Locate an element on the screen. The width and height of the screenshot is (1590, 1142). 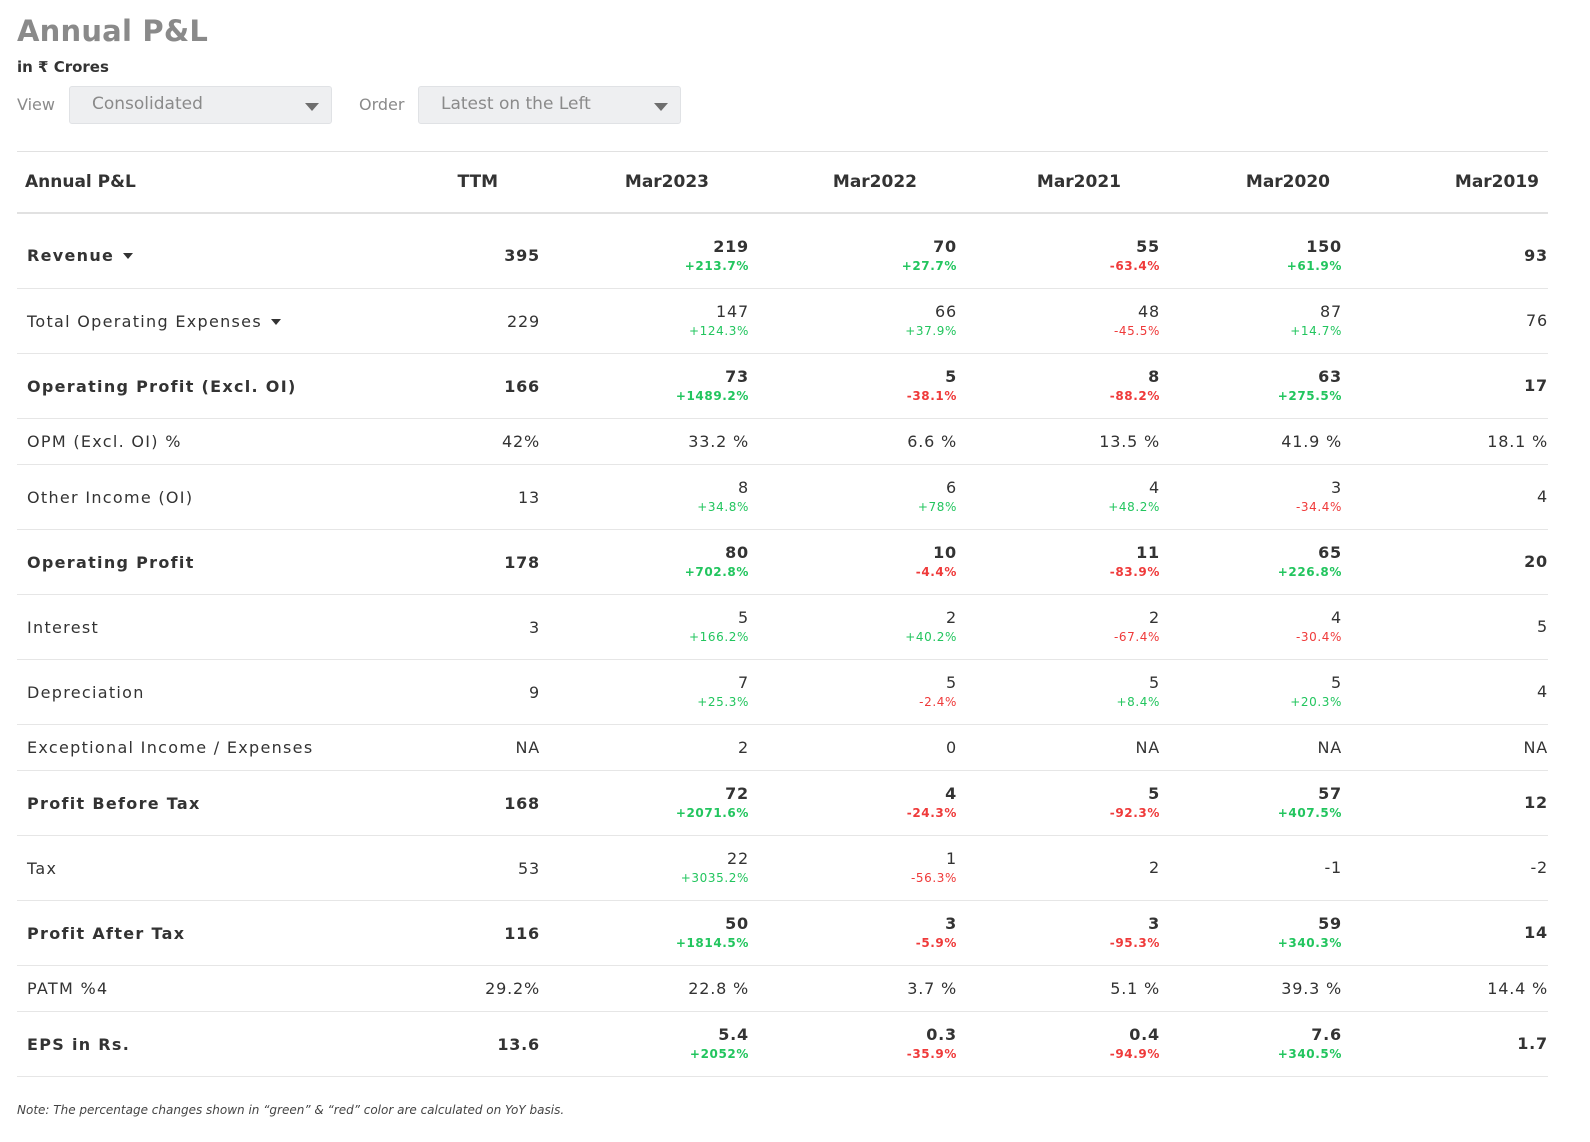
value-cell: 5 -92.3% is located at coordinates (1058, 803).